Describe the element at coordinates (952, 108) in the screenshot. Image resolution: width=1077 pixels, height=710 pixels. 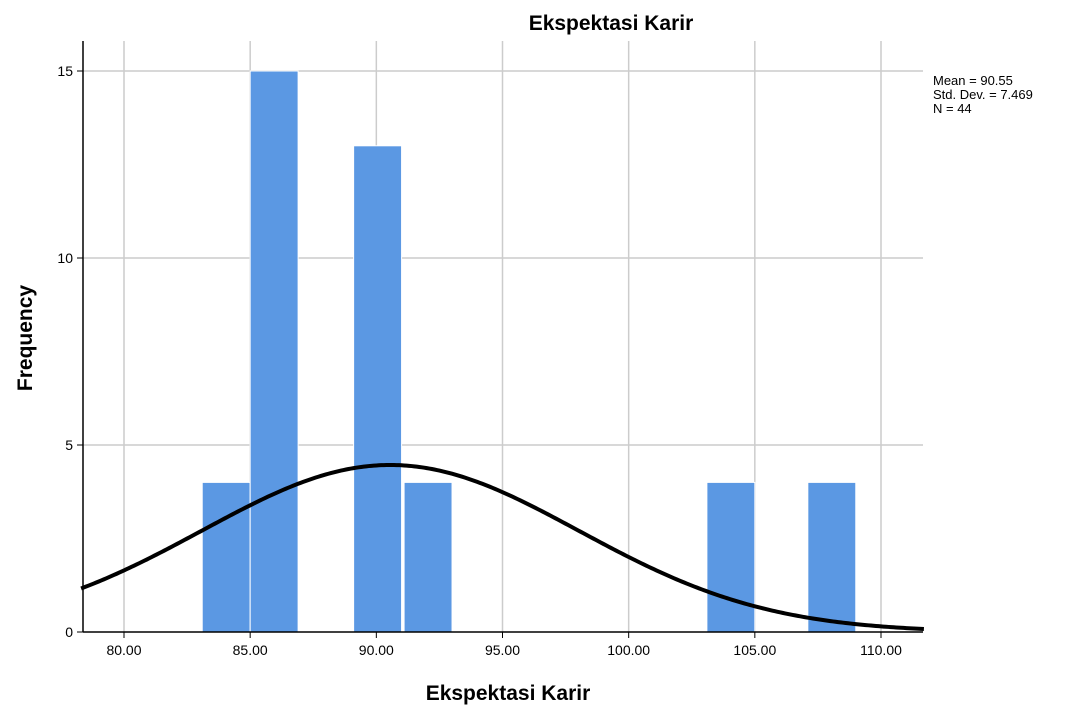
I see `stats-n: N = 44` at that location.